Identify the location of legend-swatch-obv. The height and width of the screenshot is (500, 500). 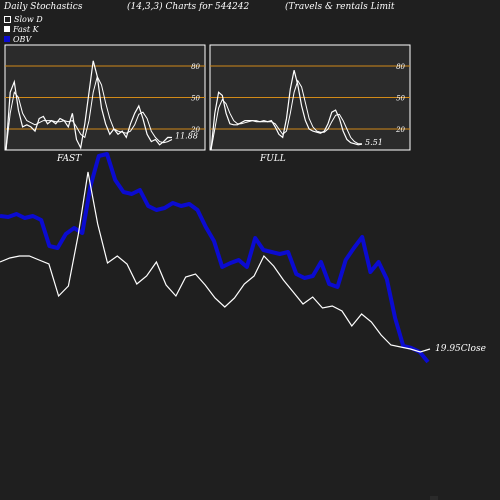
(7, 39).